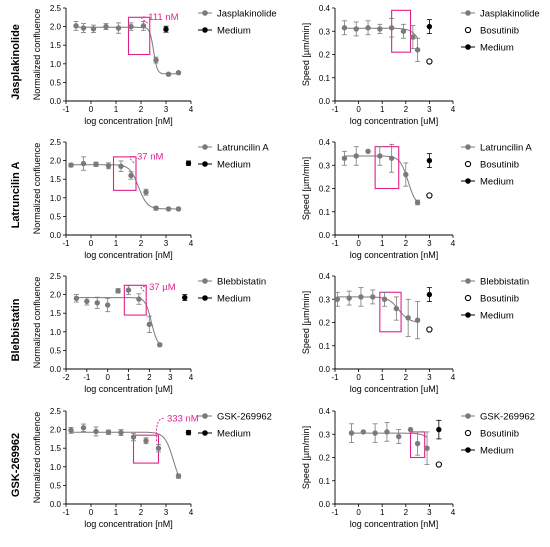 This screenshot has height=547, width=550. Describe the element at coordinates (139, 36) in the screenshot. I see `panel-0-highlight-box` at that location.